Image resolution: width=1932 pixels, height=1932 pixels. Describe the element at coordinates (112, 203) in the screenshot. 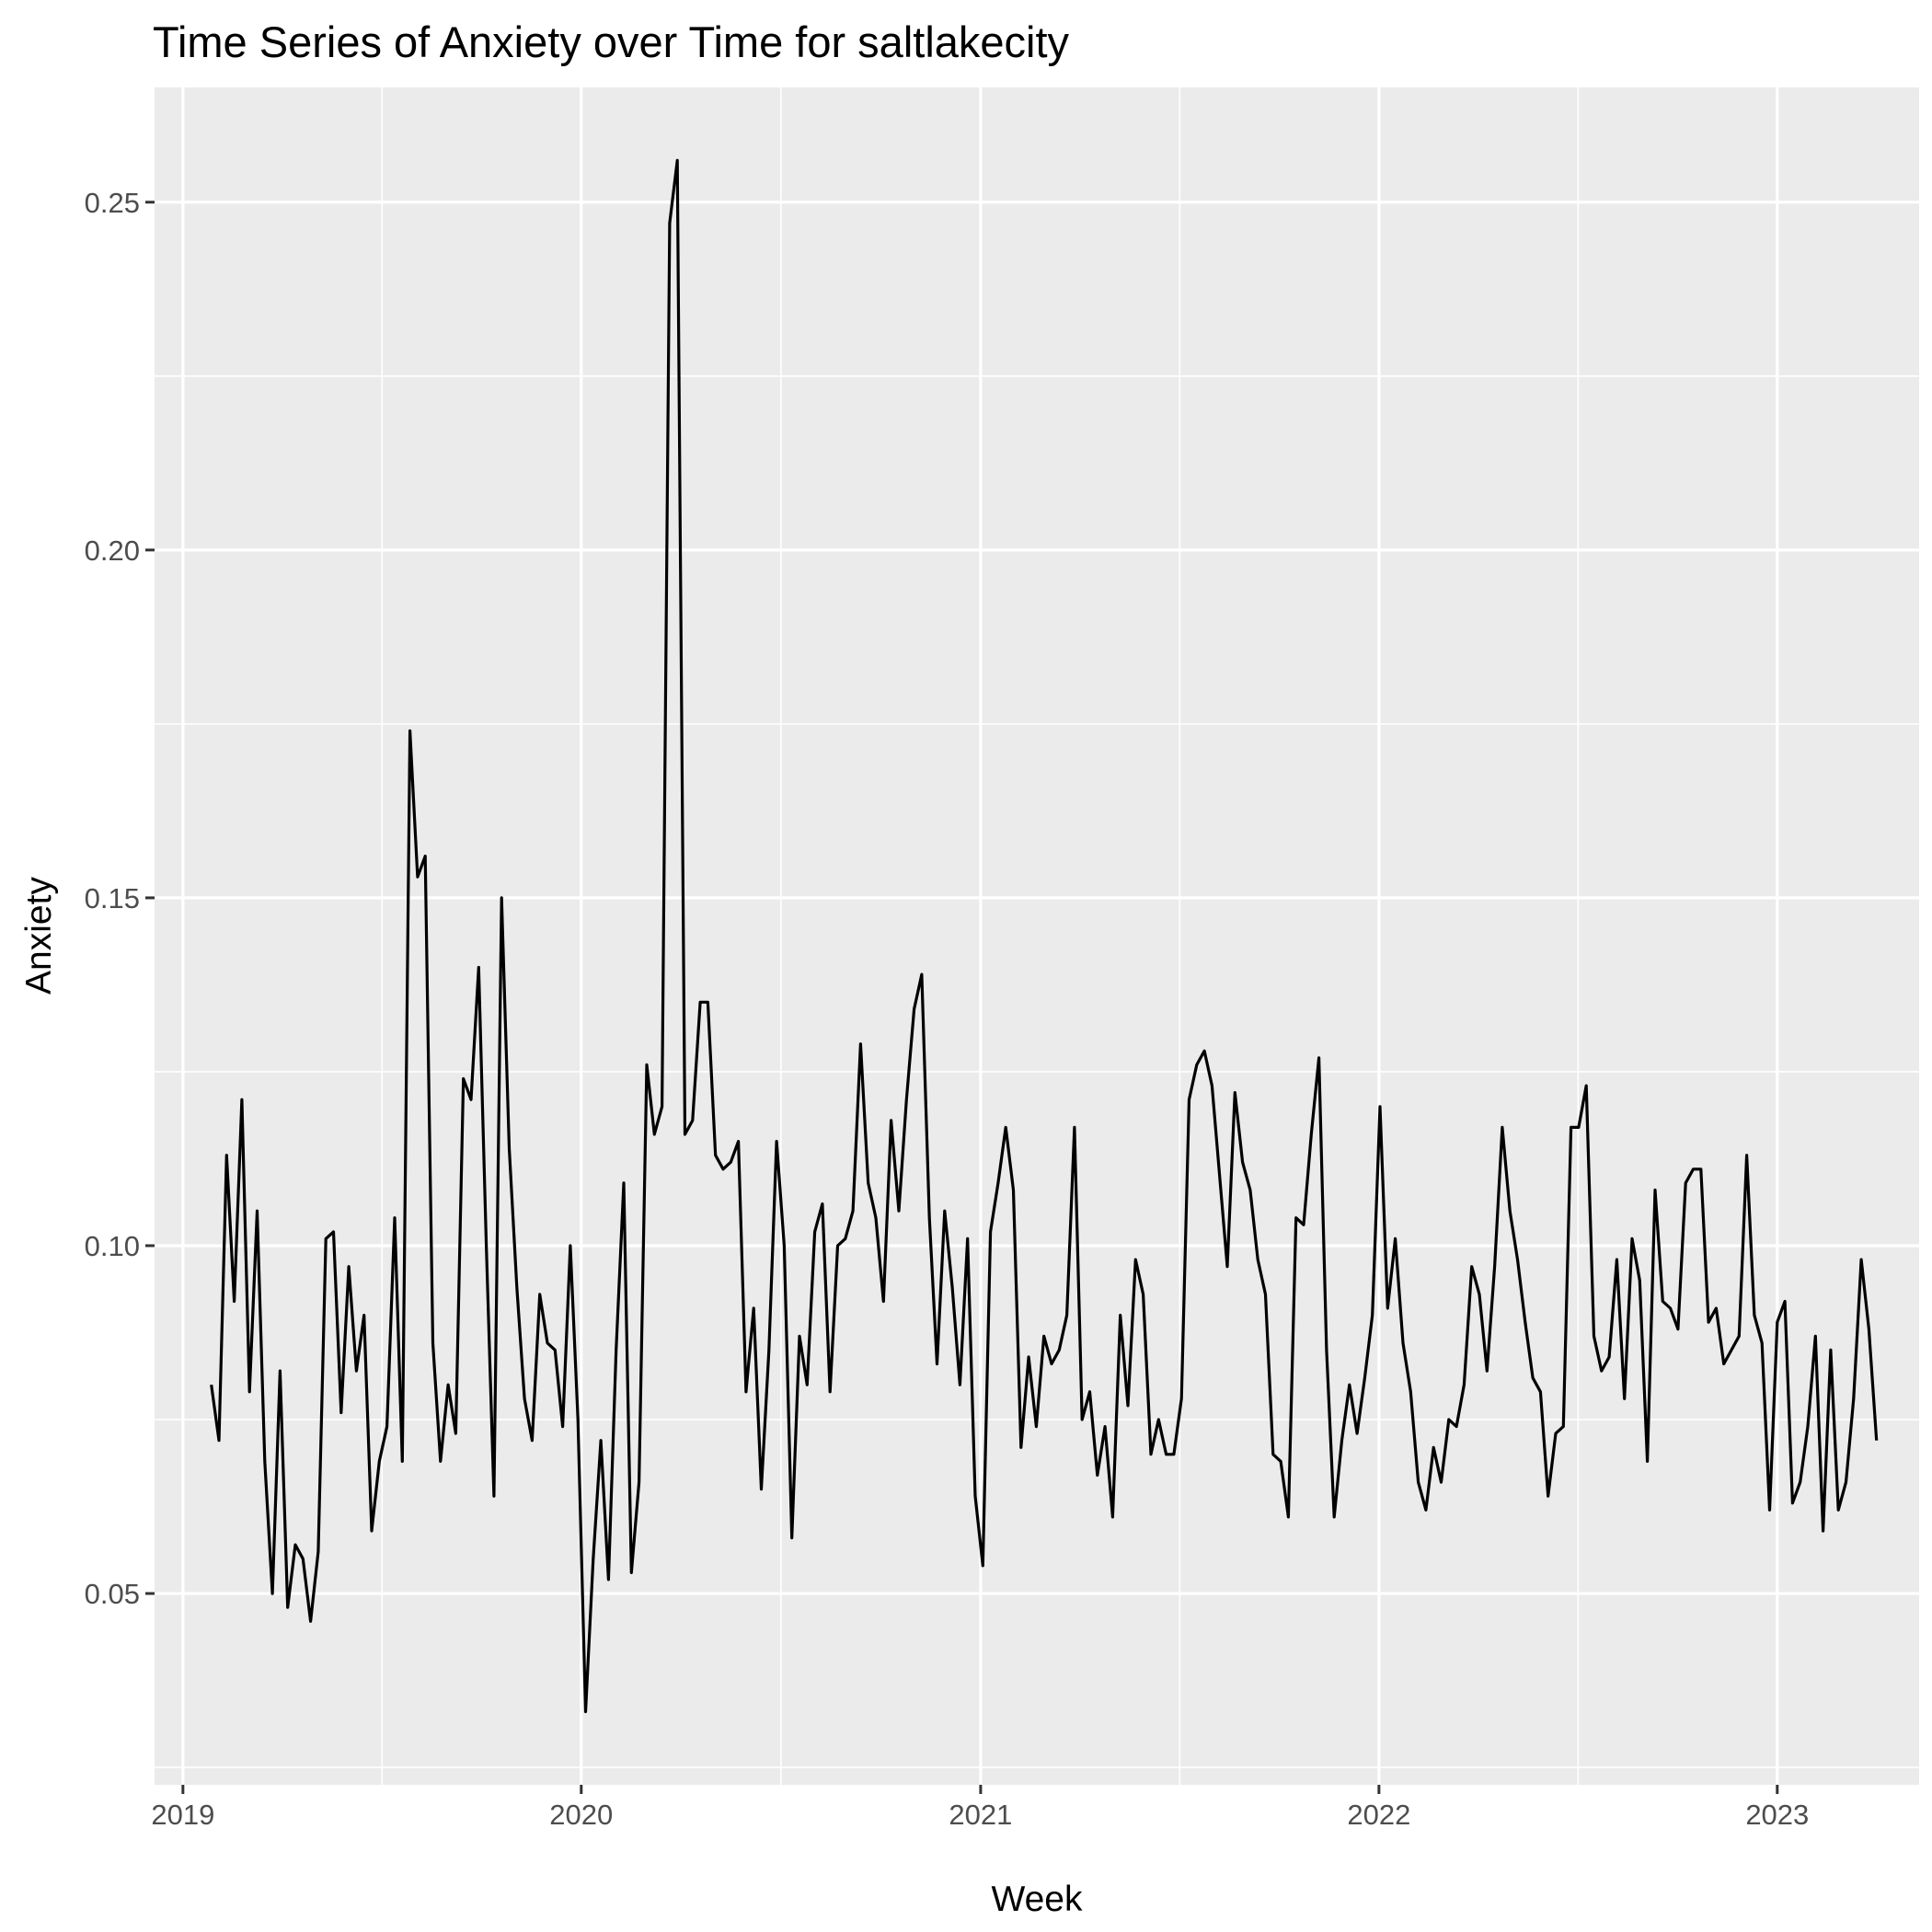

I see `y-tick-label: 0.25` at that location.